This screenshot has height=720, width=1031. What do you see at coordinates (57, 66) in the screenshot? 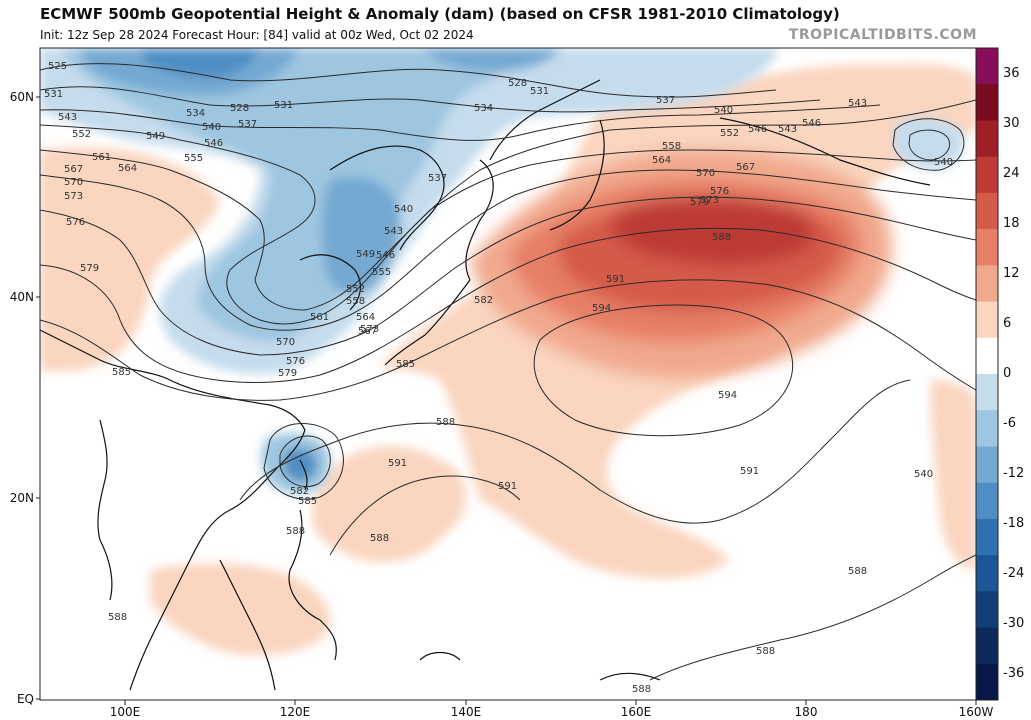
I see `contour-label: 525` at bounding box center [57, 66].